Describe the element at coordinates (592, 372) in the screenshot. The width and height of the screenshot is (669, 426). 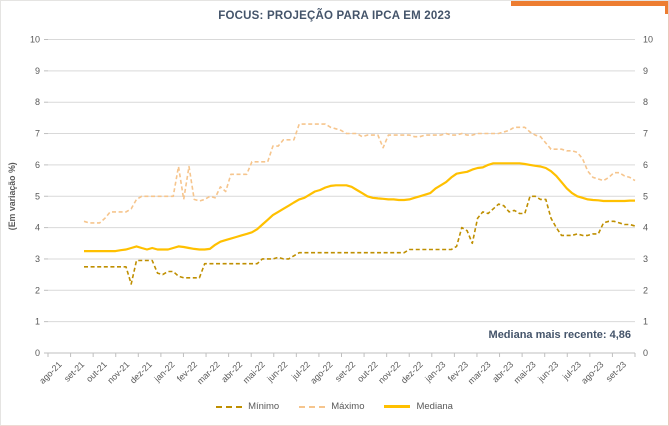
I see `x-tick-label: ago-23` at that location.